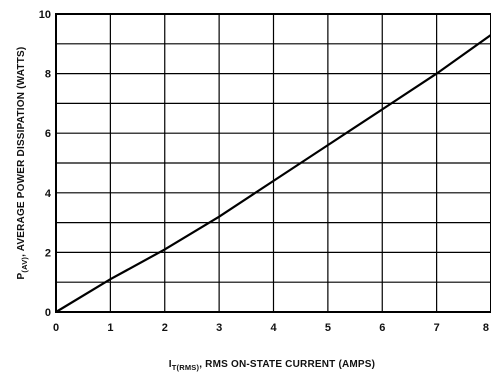 The width and height of the screenshot is (491, 373). What do you see at coordinates (287, 364) in the screenshot?
I see `x-axis-rest: , RMS ON-STATE CURRENT (AMPS)` at bounding box center [287, 364].